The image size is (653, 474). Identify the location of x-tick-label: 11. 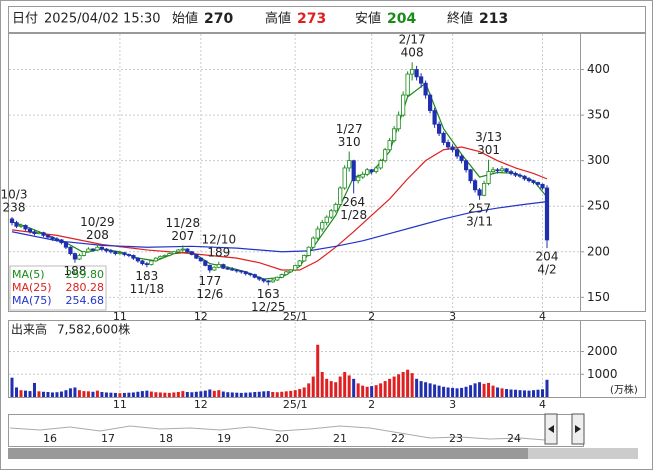
(120, 316).